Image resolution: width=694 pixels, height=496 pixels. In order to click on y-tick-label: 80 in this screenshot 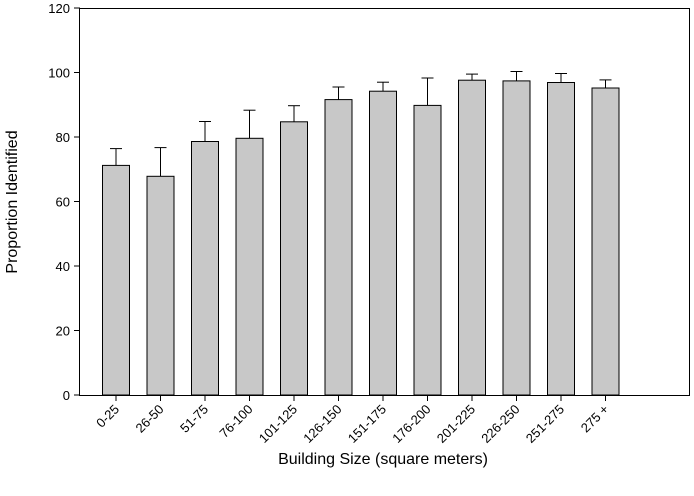, I will do `click(63, 137)`.